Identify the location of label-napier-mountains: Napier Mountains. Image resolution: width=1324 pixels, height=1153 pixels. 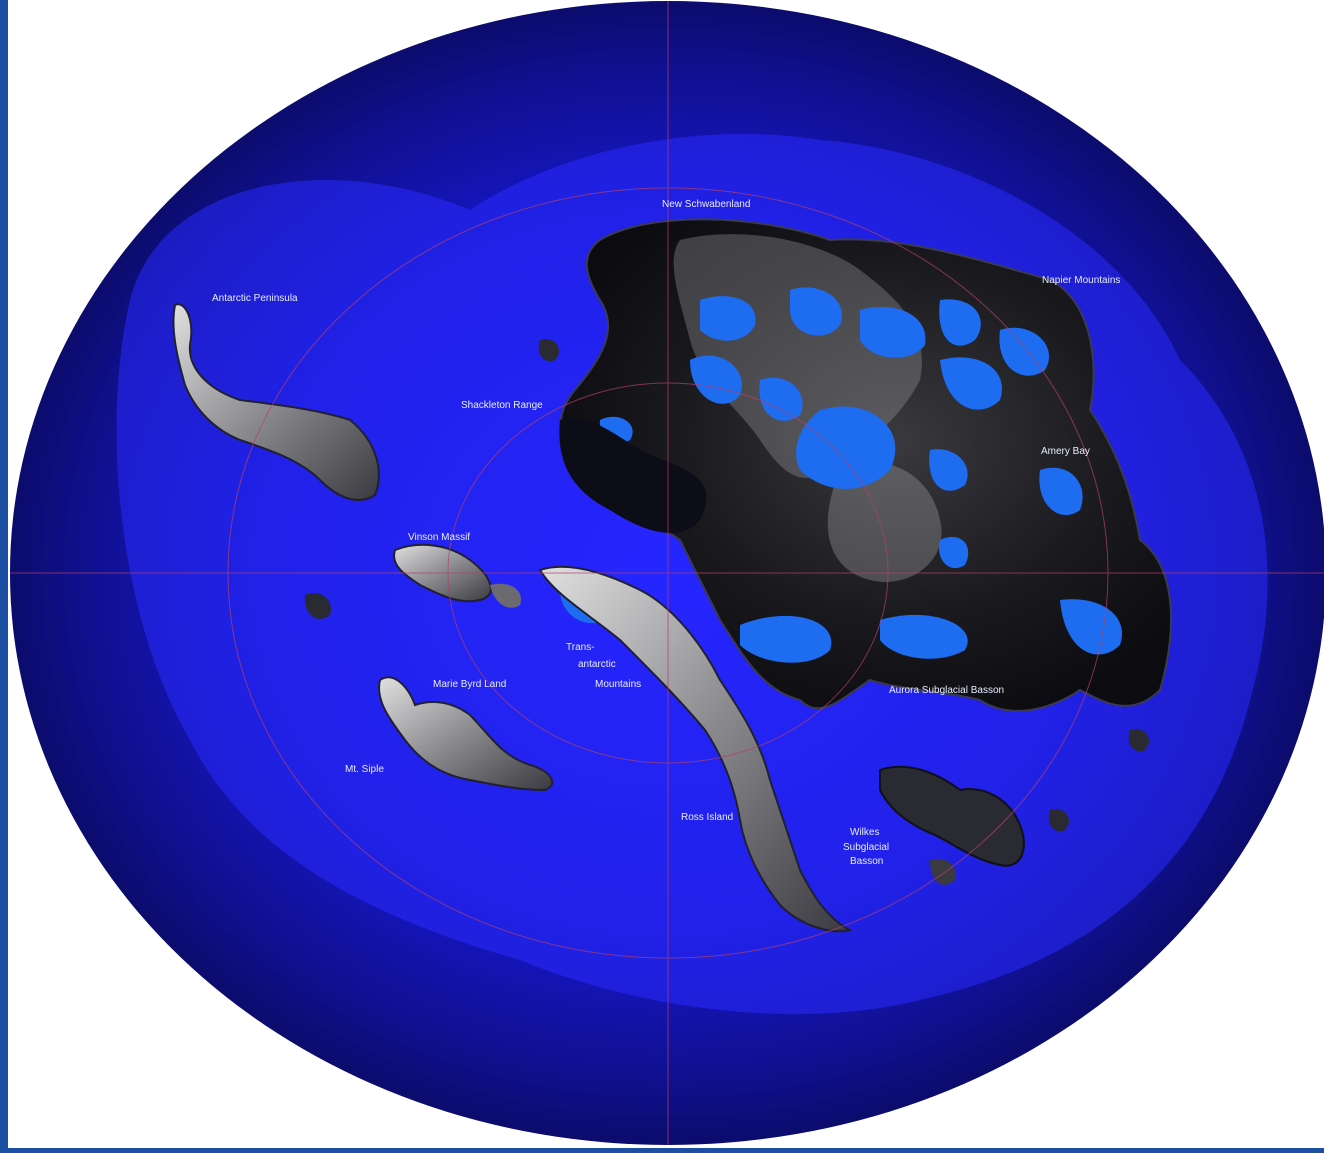
(1081, 280).